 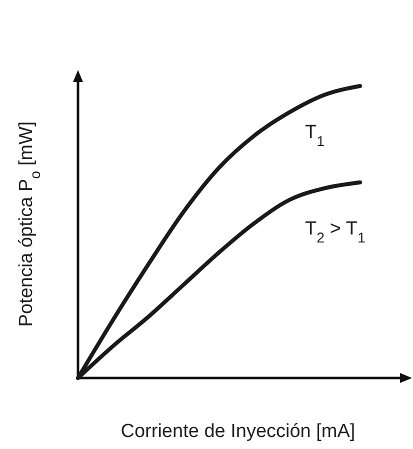 I want to click on series-label: T$_{2}$ > T$_{1}$, so click(x=335, y=232).